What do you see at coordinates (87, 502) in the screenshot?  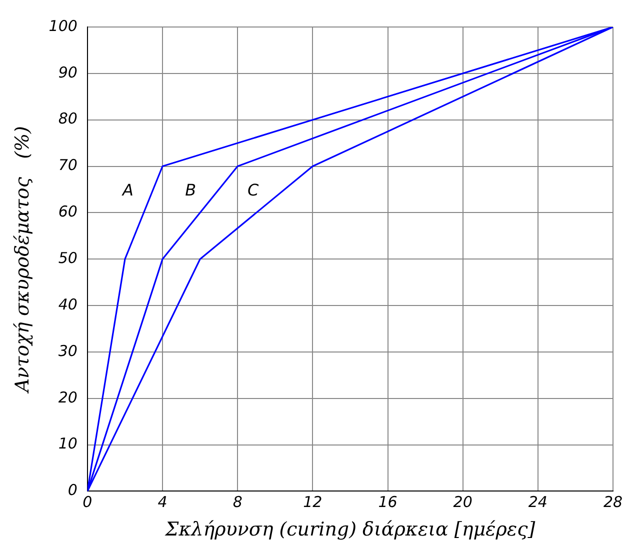 I see `x-tick-label: 0` at bounding box center [87, 502].